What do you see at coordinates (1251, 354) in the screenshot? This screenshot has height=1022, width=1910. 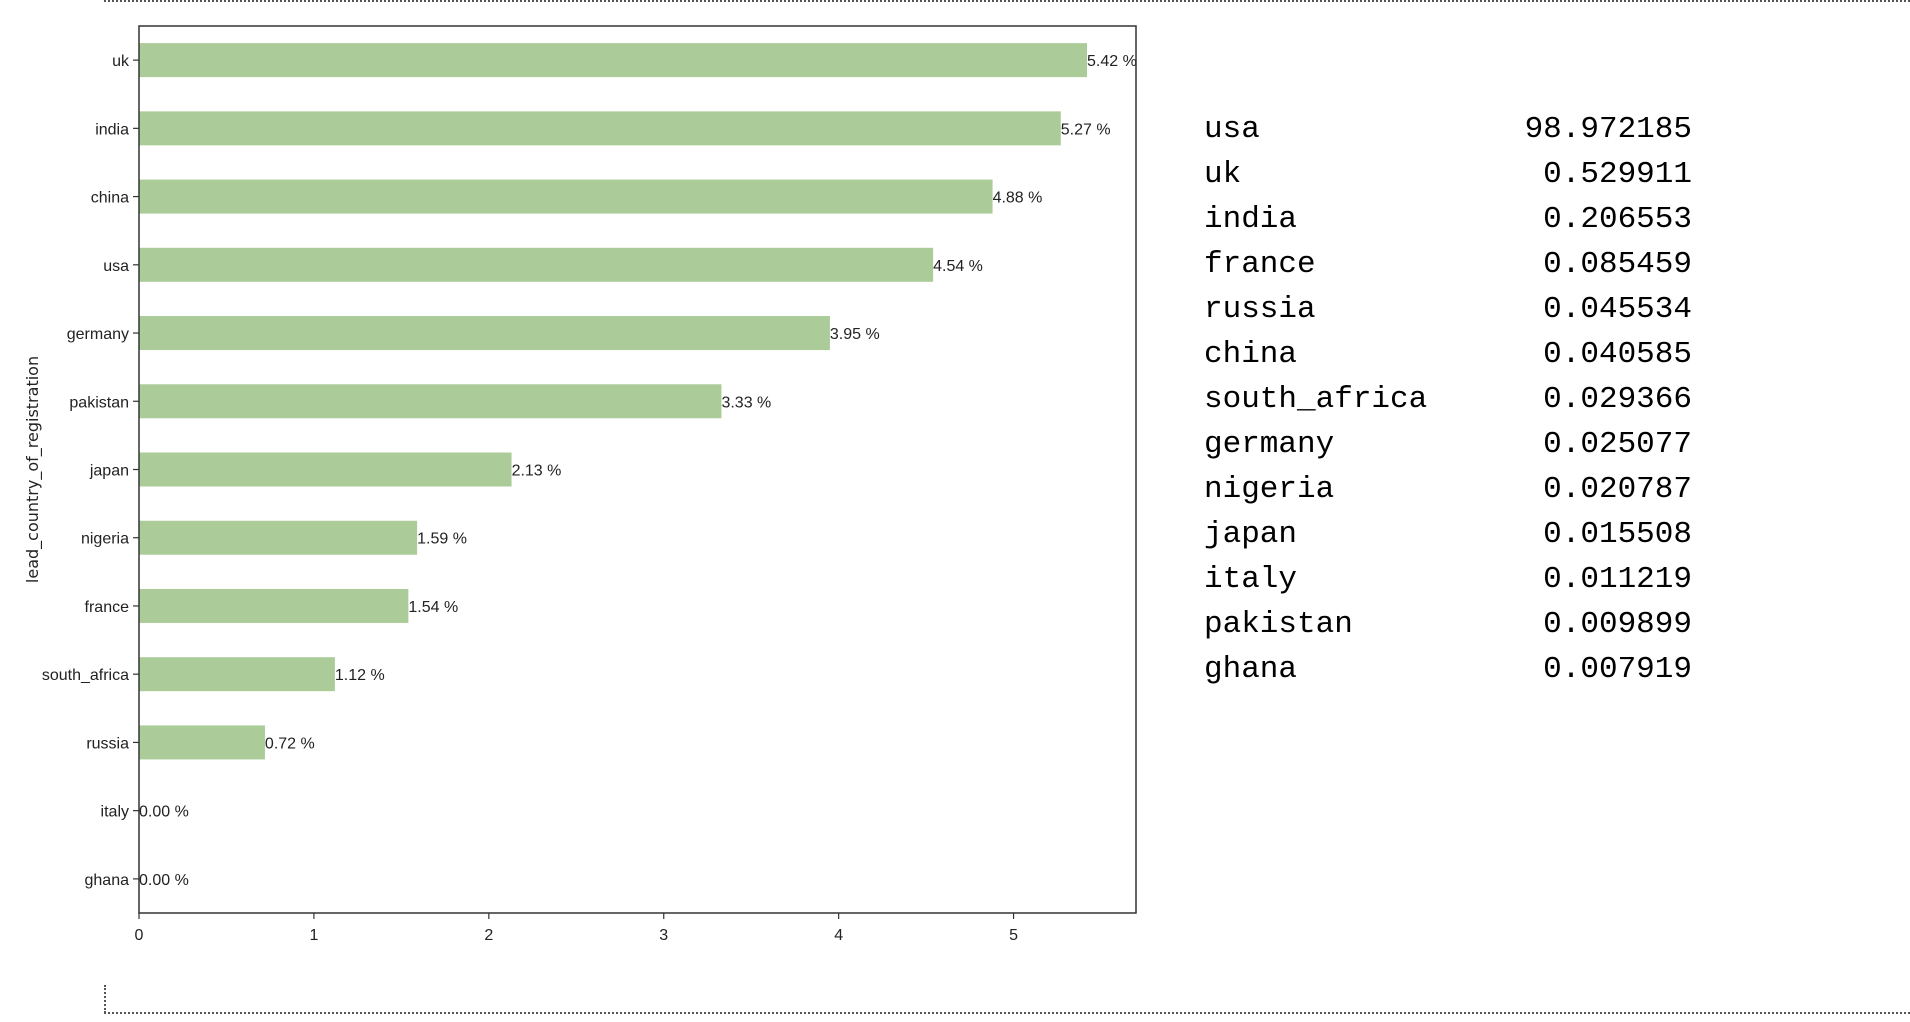 I see `output-row-name: china` at bounding box center [1251, 354].